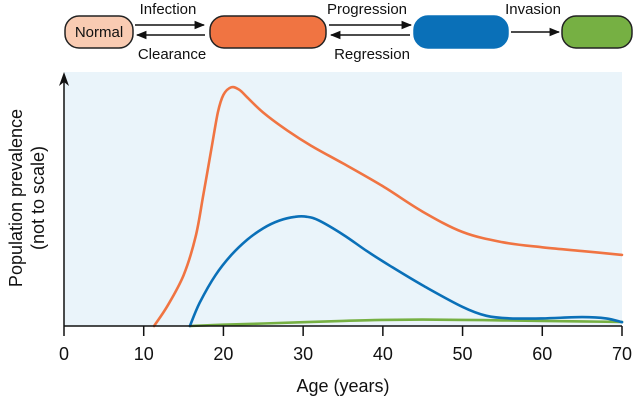  What do you see at coordinates (622, 354) in the screenshot?
I see `x-tick-label: 70` at bounding box center [622, 354].